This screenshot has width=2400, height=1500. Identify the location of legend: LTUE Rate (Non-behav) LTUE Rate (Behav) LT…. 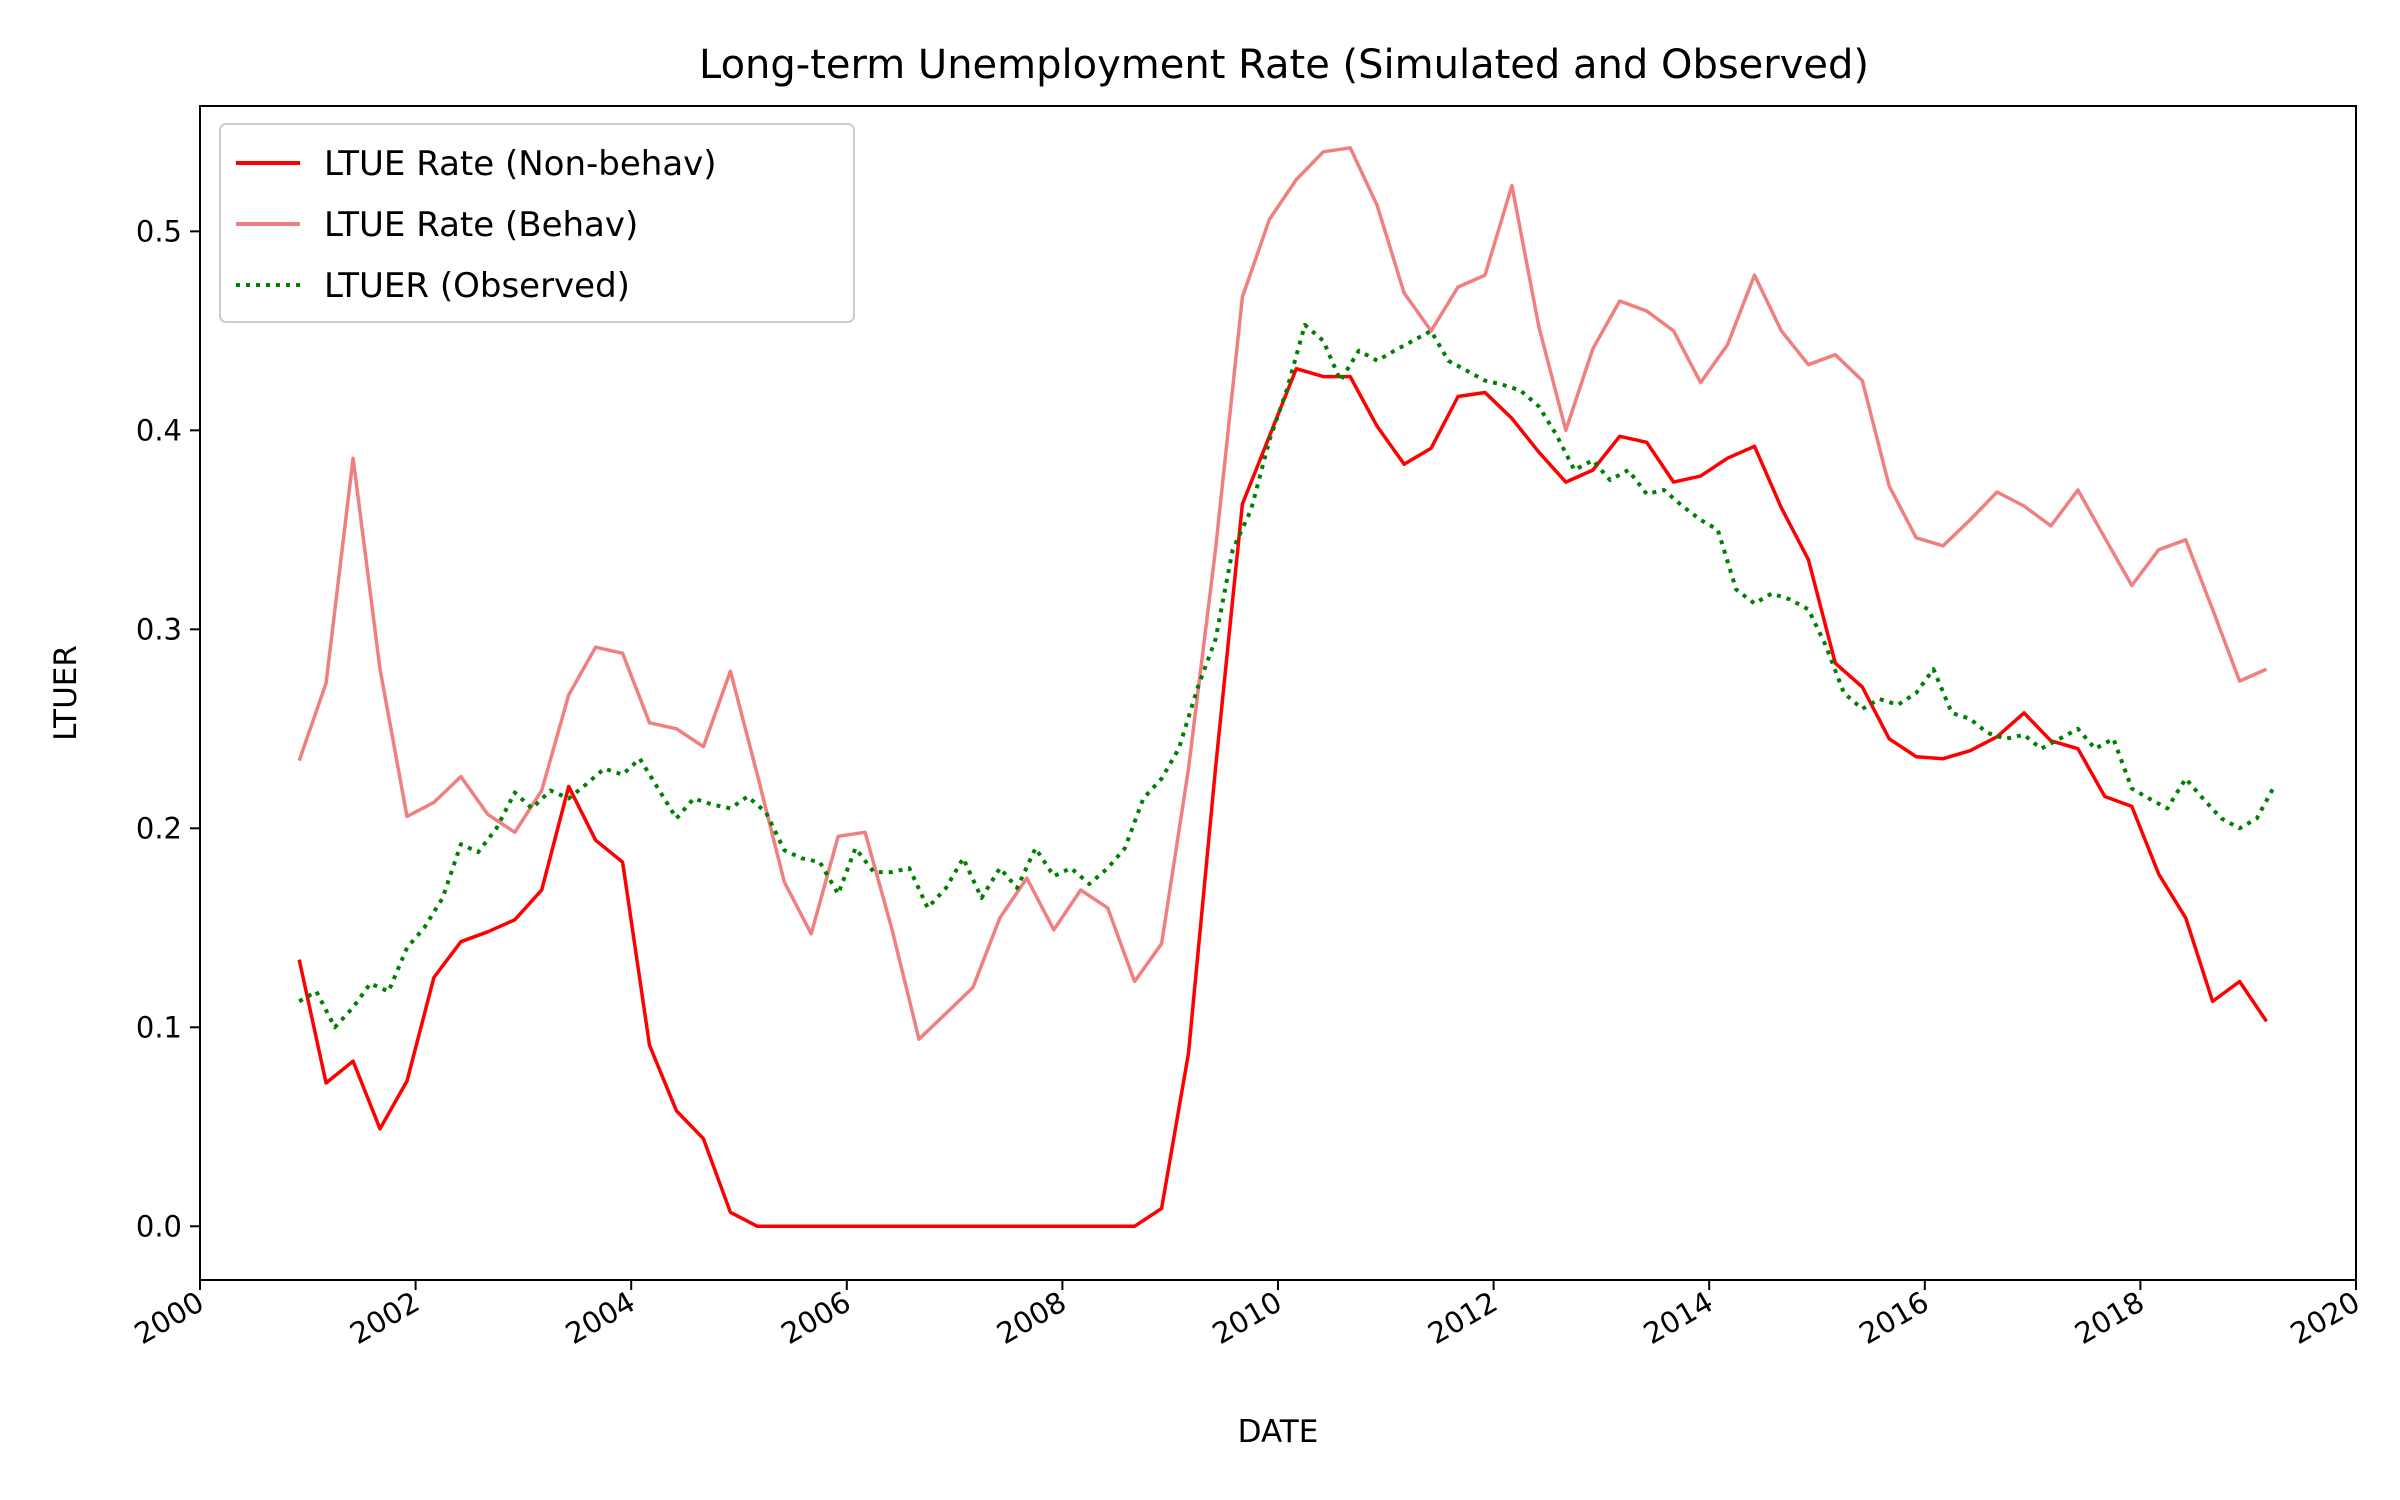
(537, 223).